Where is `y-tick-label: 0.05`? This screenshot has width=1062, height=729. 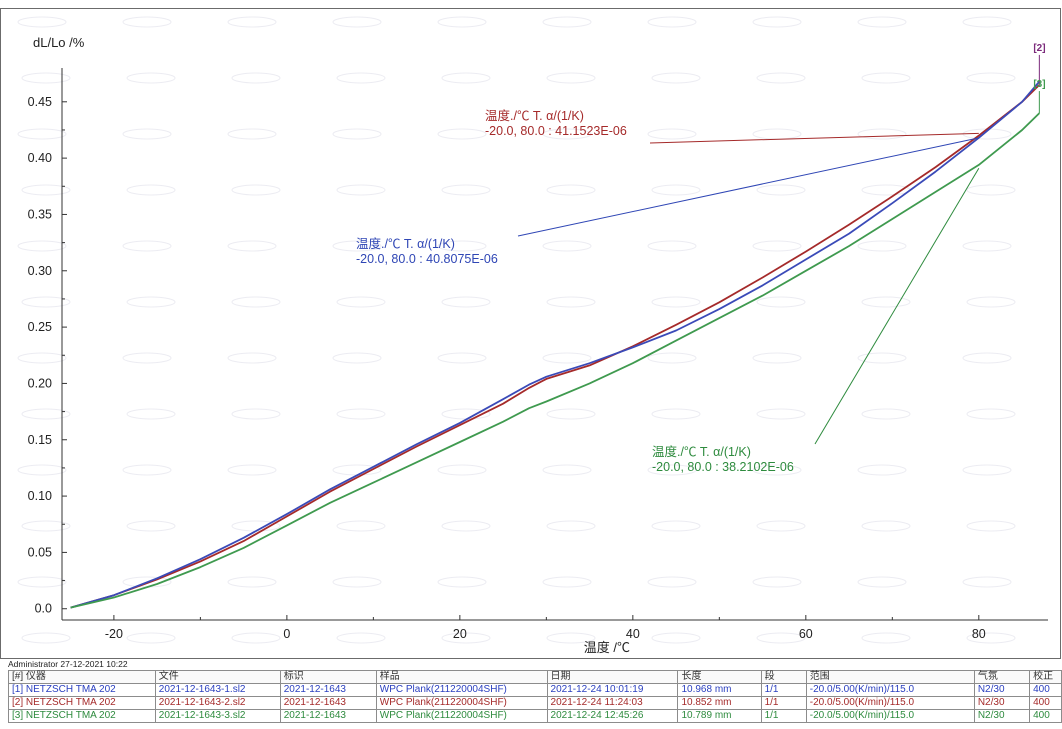
y-tick-label: 0.05 is located at coordinates (40, 552).